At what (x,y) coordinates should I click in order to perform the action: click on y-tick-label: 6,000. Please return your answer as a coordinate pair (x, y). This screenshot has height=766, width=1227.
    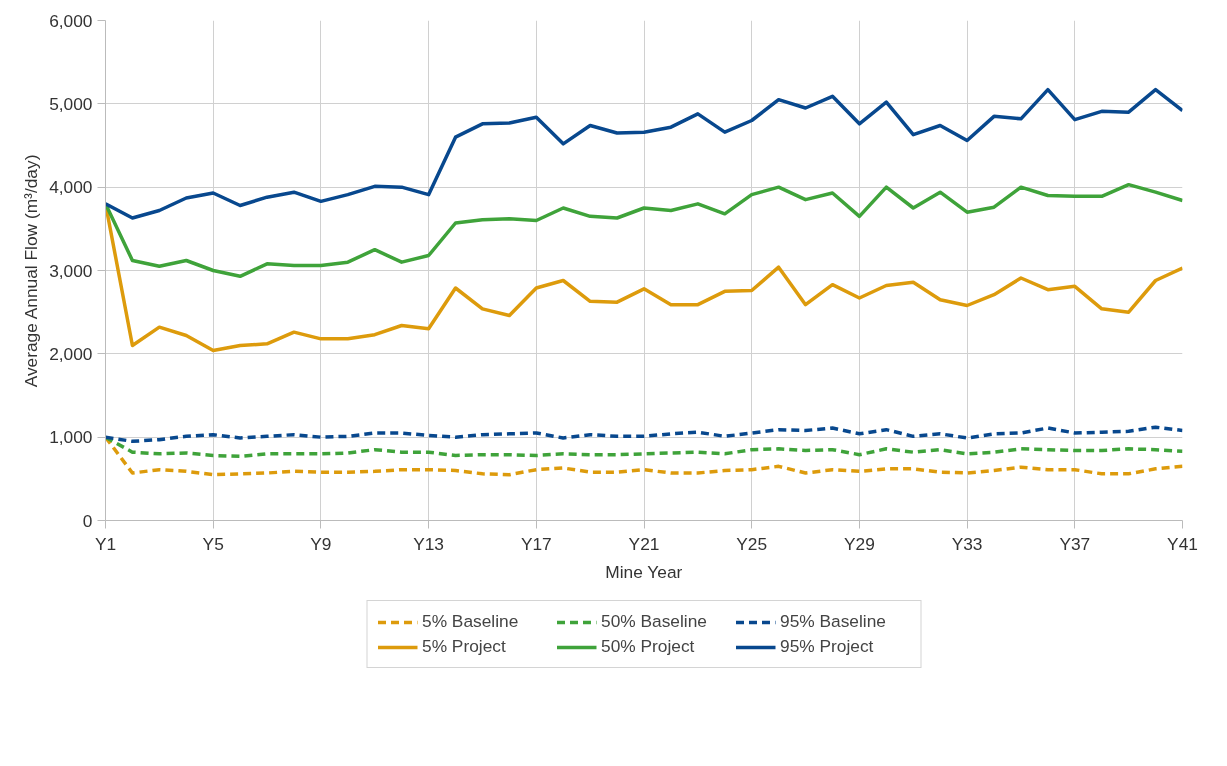
    Looking at the image, I should click on (71, 20).